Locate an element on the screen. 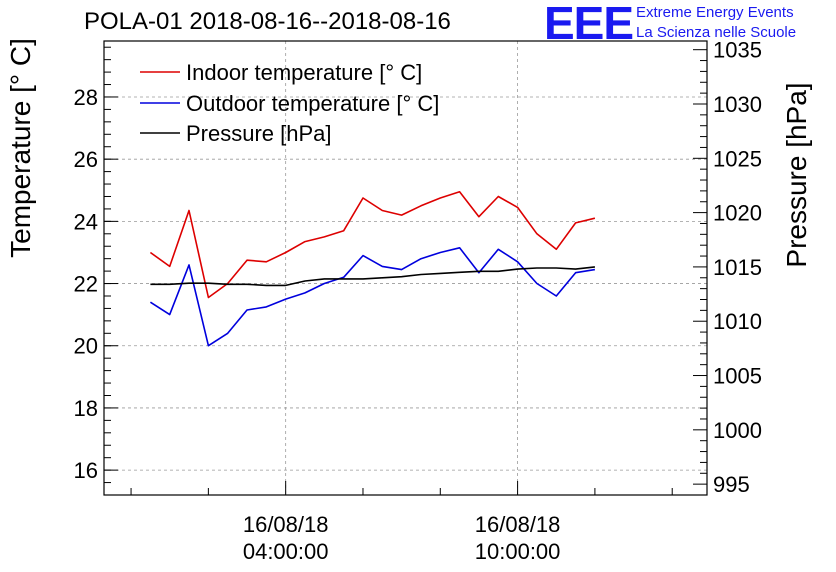  legend-label-indoor: Indoor temperature [° C] is located at coordinates (304, 72).